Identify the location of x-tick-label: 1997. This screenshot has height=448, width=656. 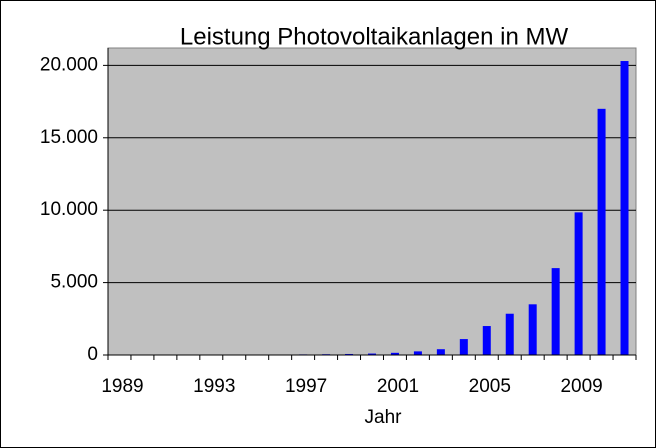
(306, 386).